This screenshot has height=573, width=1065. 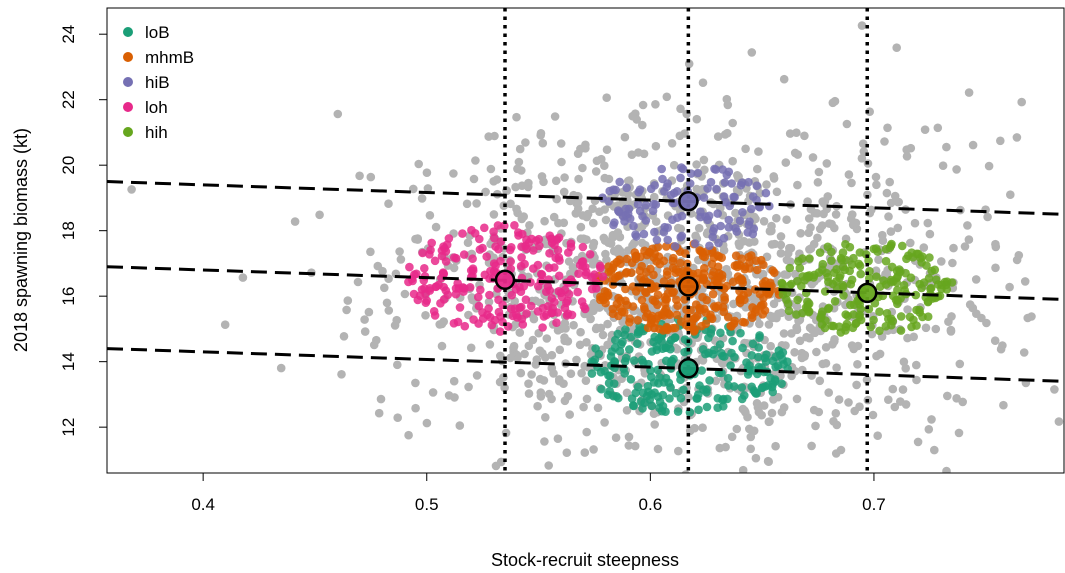 What do you see at coordinates (156, 107) in the screenshot?
I see `legend-label: loh` at bounding box center [156, 107].